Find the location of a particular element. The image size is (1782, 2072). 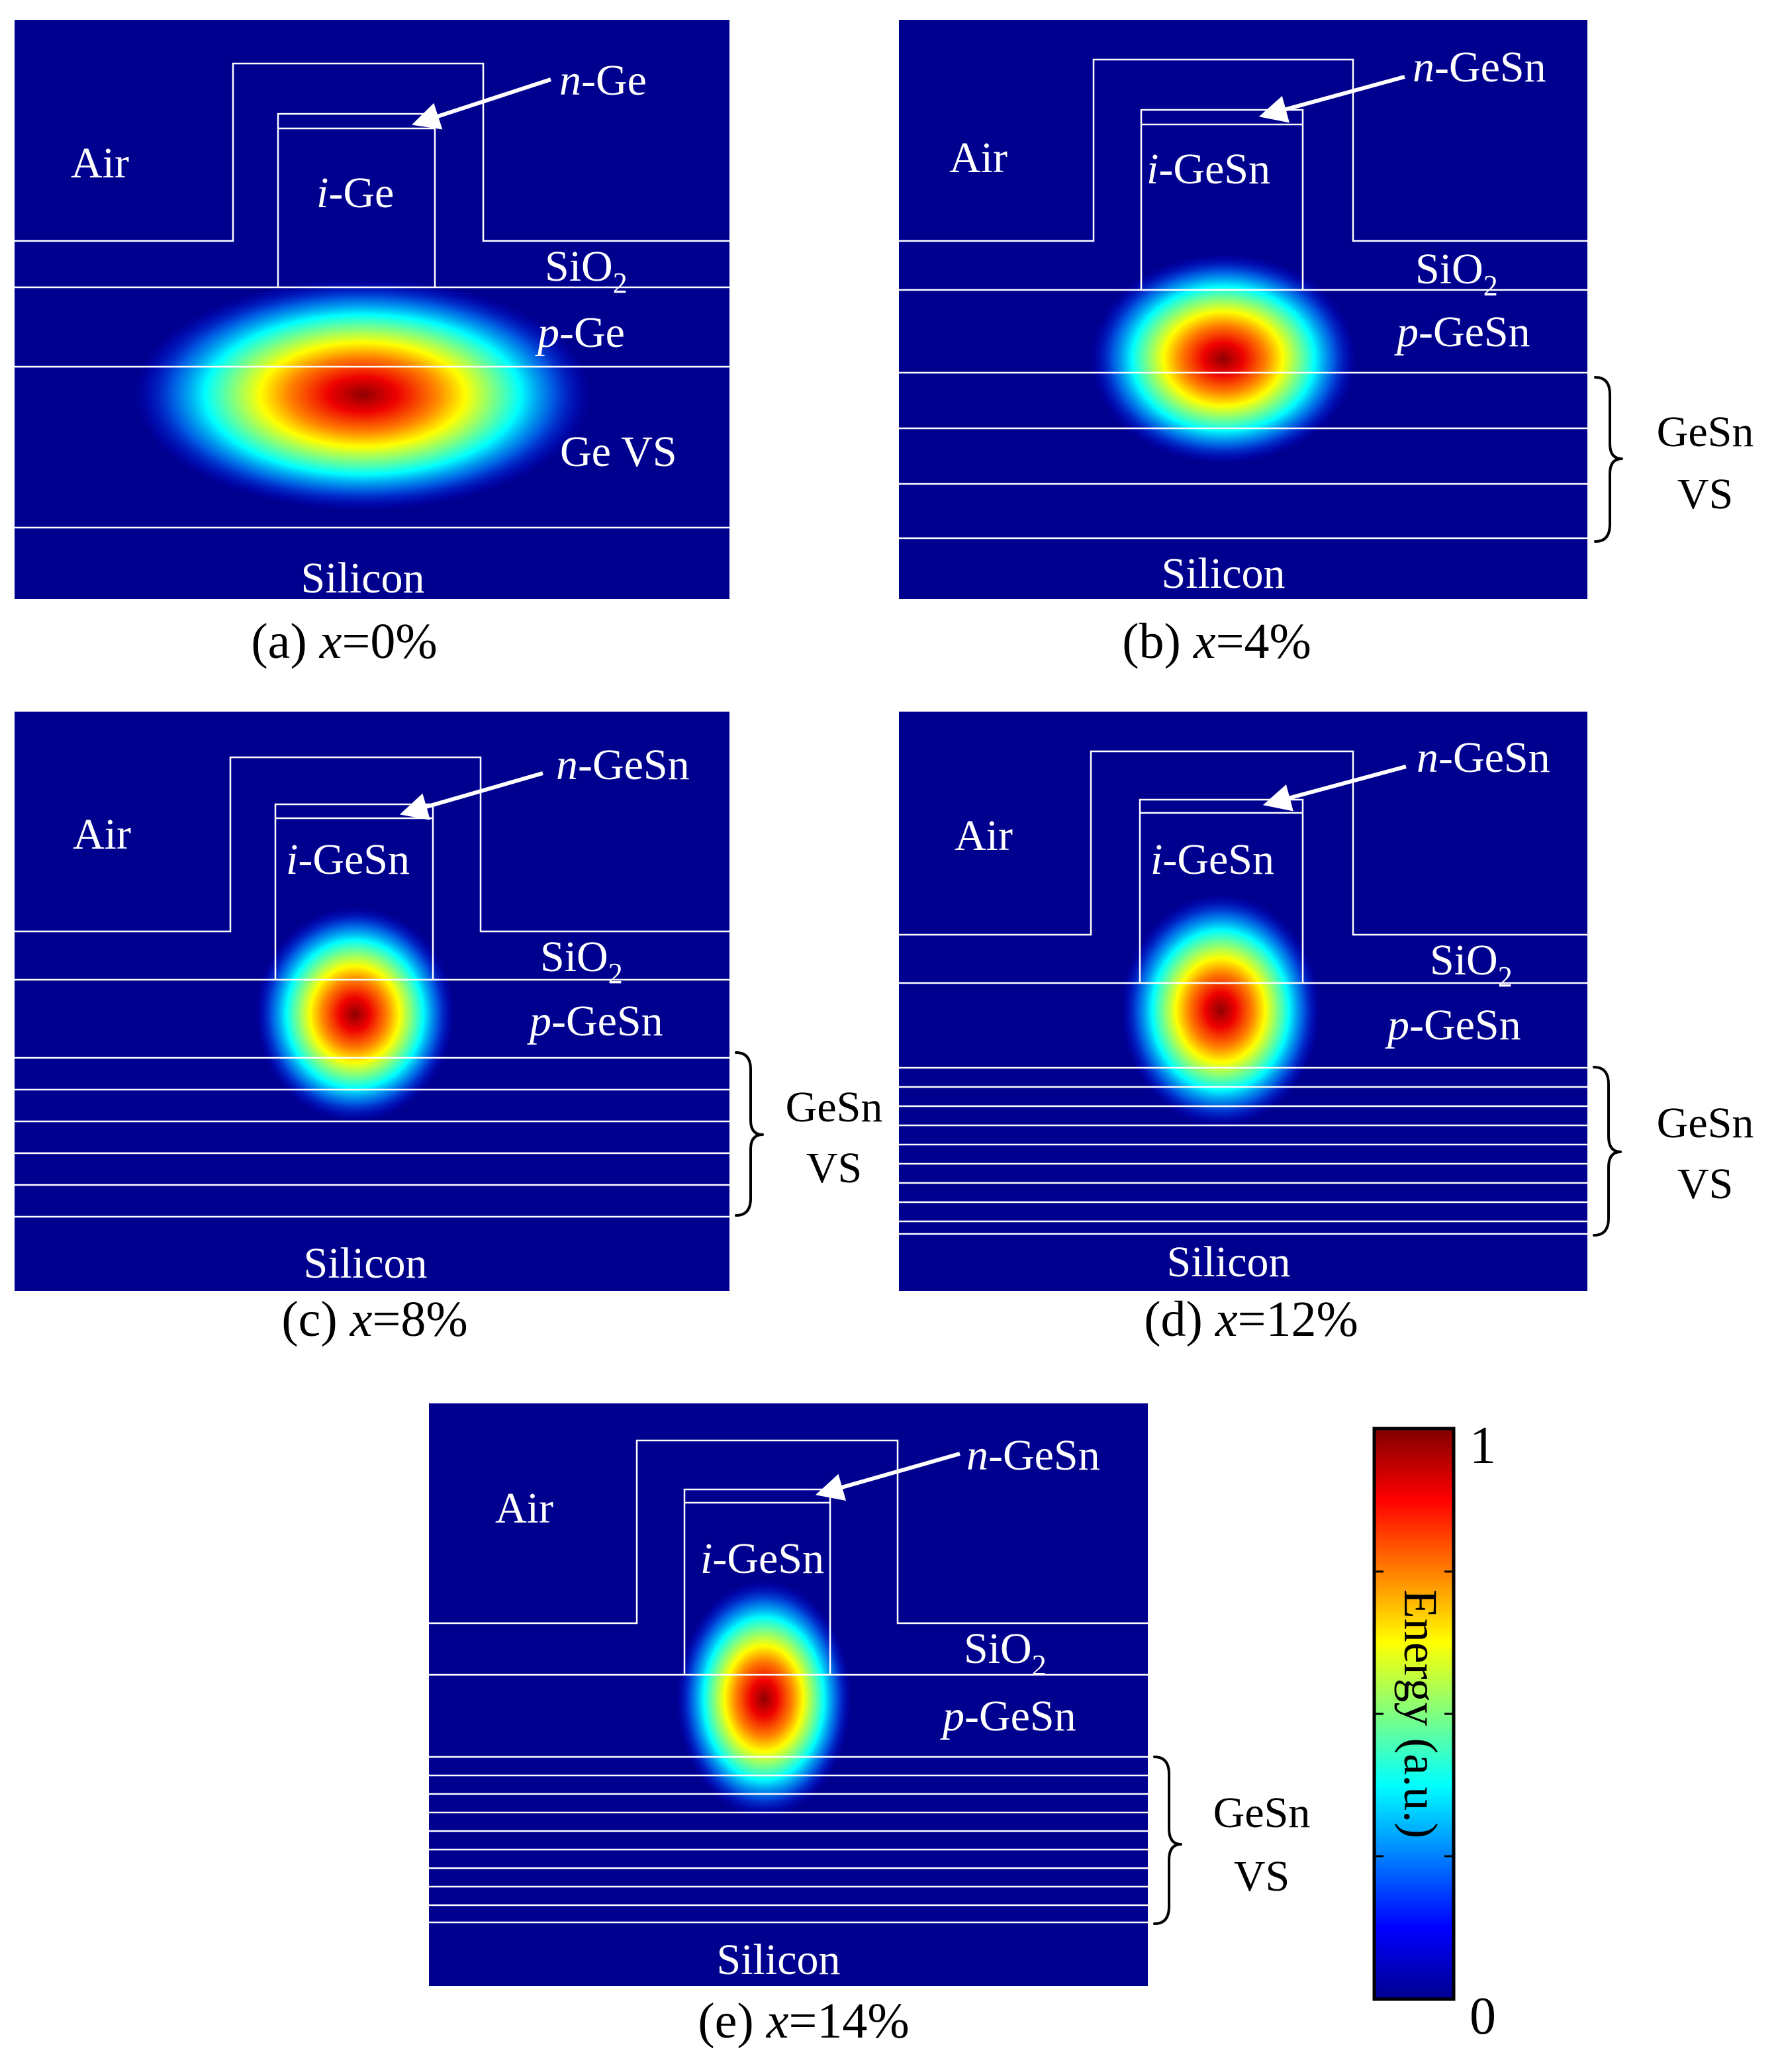

colorbar-max-label: 1 is located at coordinates (1483, 1446).